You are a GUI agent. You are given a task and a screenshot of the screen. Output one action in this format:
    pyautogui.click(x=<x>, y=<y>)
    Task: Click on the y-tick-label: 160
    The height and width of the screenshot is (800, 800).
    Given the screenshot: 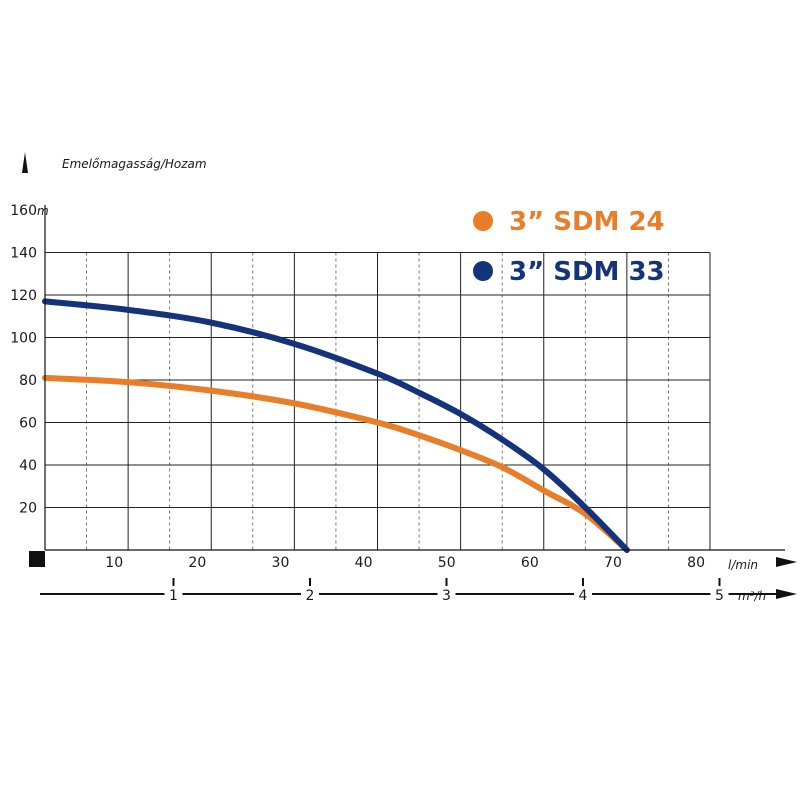 What is the action you would take?
    pyautogui.click(x=23, y=211)
    